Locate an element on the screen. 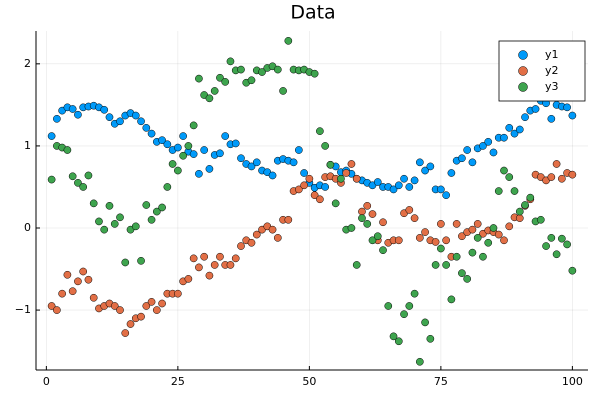 The image size is (600, 400). legend-label: y1 is located at coordinates (552, 54).